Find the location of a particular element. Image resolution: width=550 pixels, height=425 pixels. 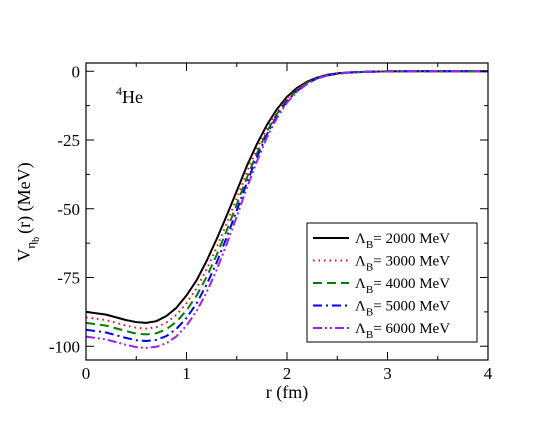

y-tick-label: -75 is located at coordinates (68, 278).